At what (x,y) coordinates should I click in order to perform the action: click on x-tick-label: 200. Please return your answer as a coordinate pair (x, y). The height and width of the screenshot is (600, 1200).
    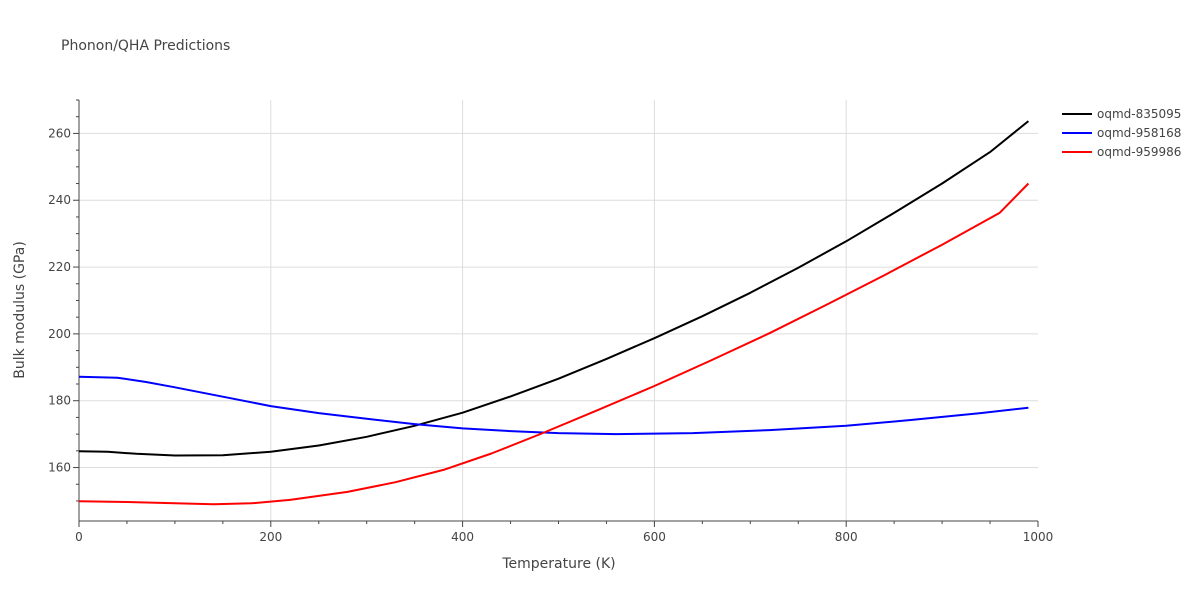
    Looking at the image, I should click on (270, 537).